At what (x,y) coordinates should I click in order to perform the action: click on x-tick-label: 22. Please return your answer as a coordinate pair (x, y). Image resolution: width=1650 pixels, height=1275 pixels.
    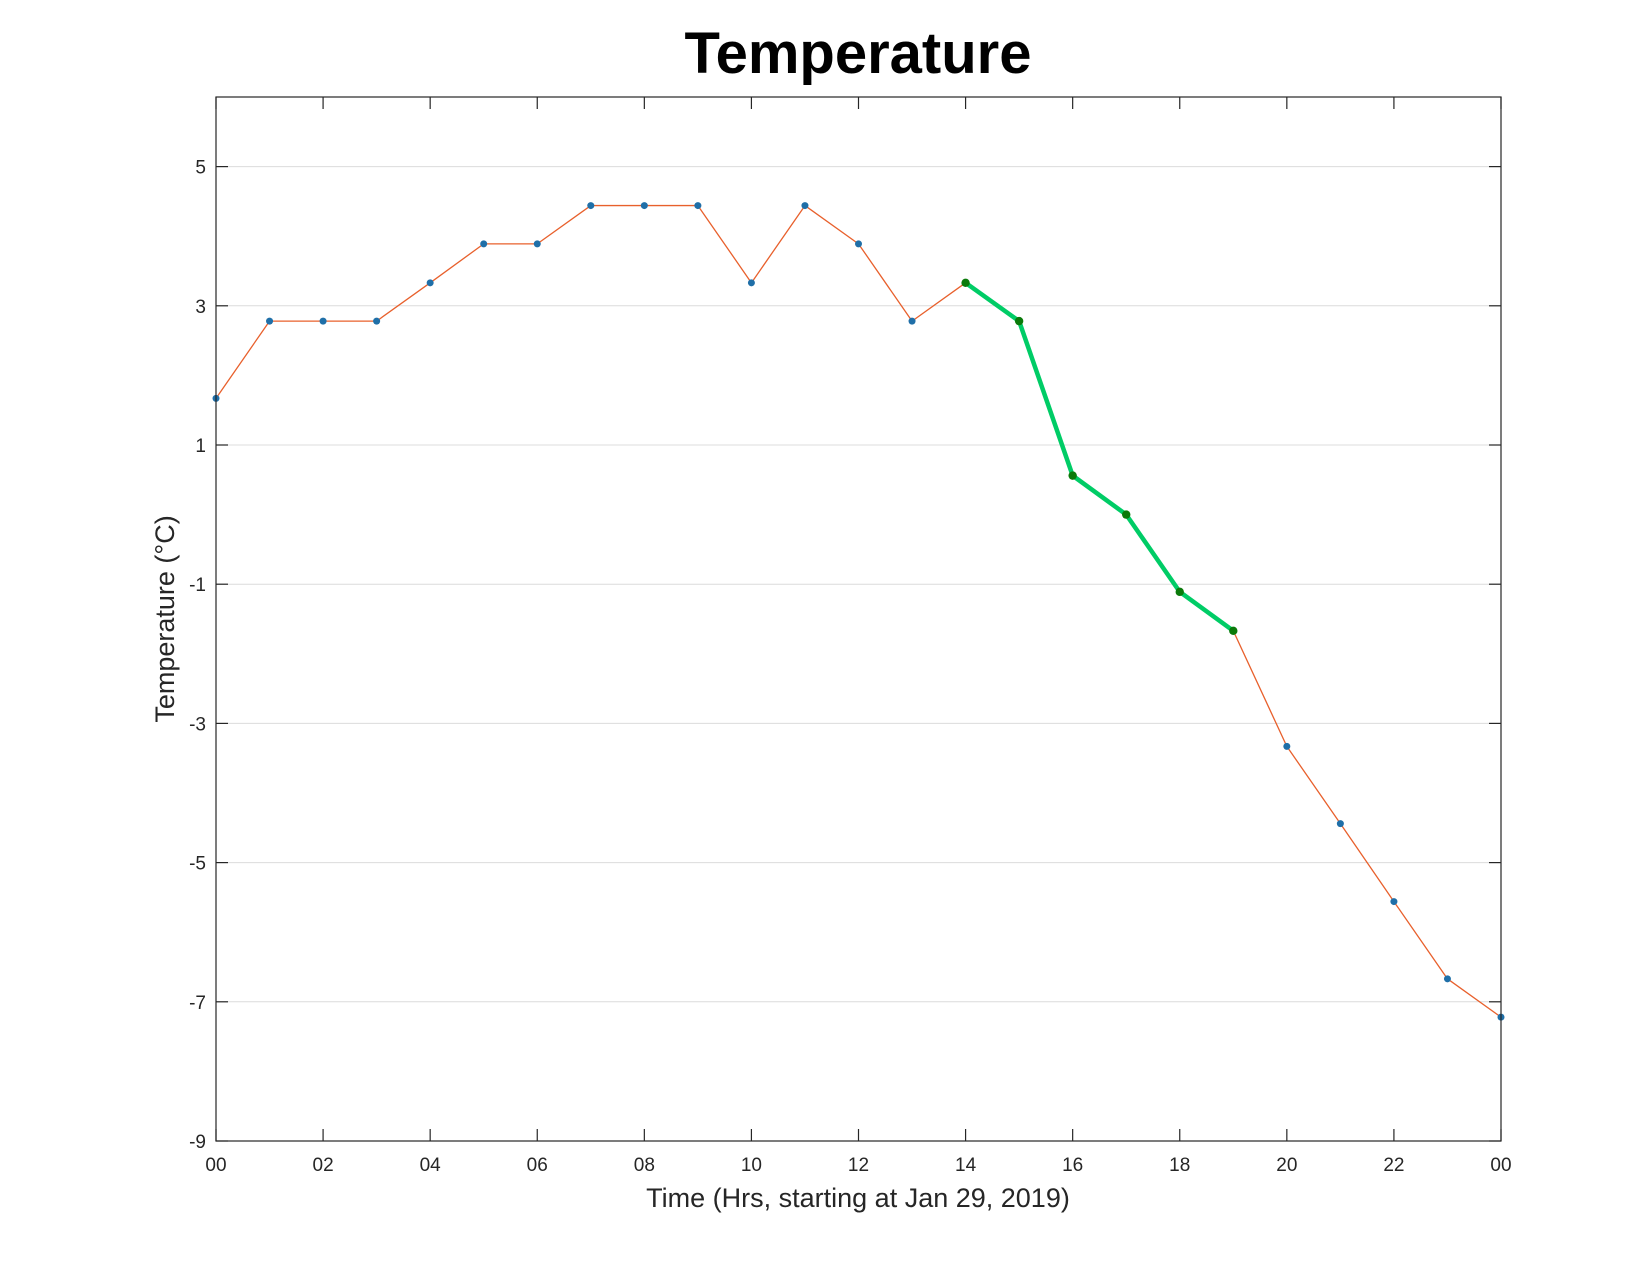
    Looking at the image, I should click on (1393, 1165).